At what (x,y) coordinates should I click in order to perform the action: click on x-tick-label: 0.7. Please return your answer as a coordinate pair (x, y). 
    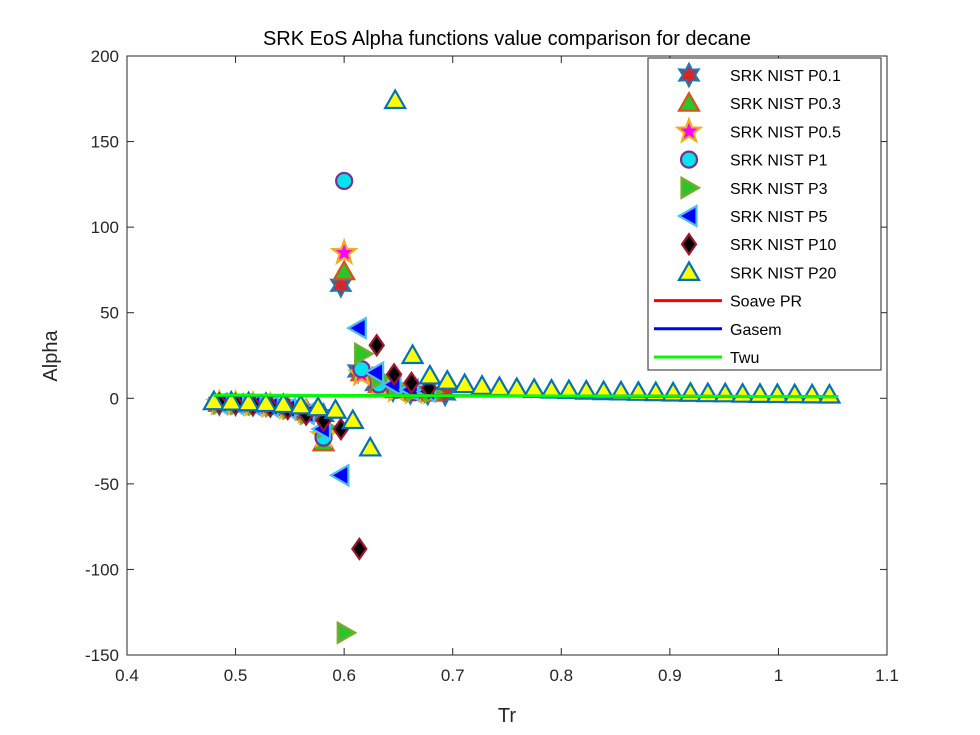
    Looking at the image, I should click on (453, 675).